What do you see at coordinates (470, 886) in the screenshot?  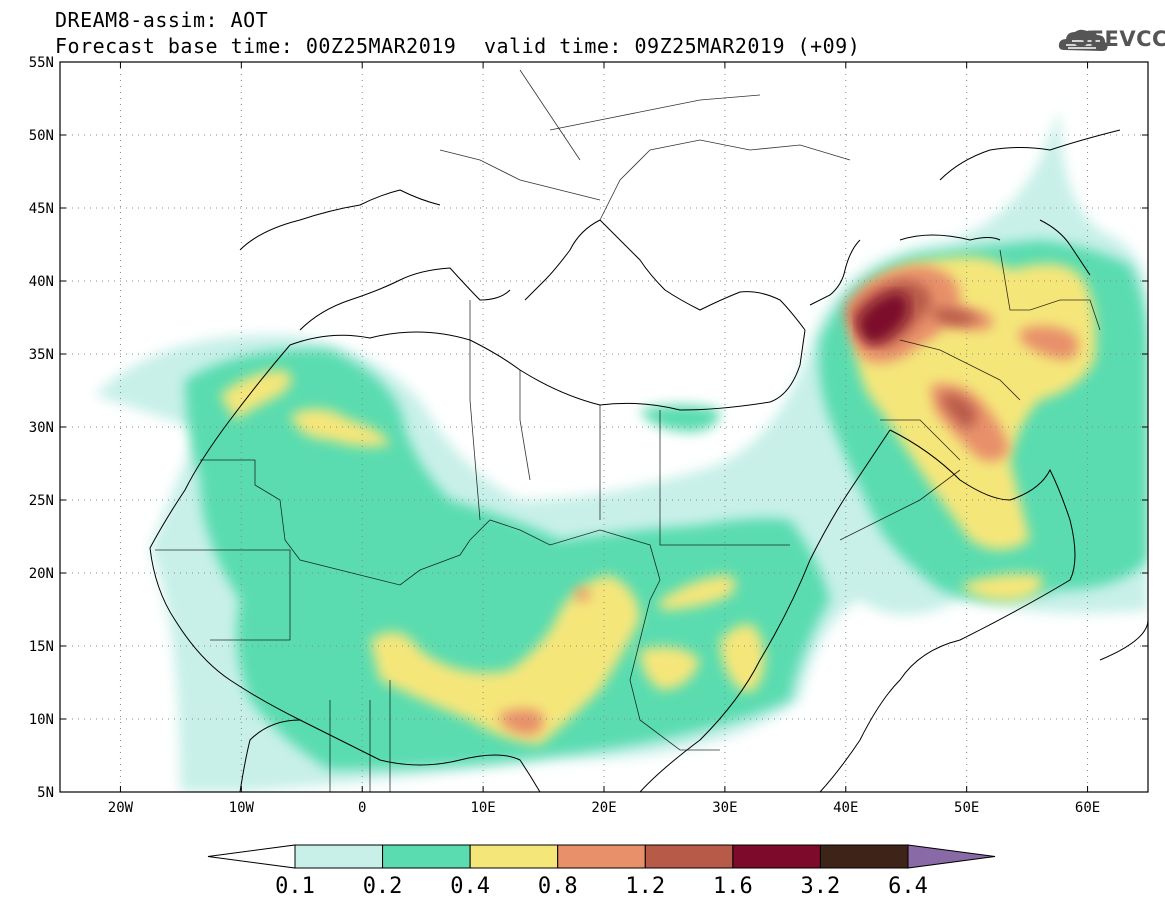 I see `colorbar-label: 0.4` at bounding box center [470, 886].